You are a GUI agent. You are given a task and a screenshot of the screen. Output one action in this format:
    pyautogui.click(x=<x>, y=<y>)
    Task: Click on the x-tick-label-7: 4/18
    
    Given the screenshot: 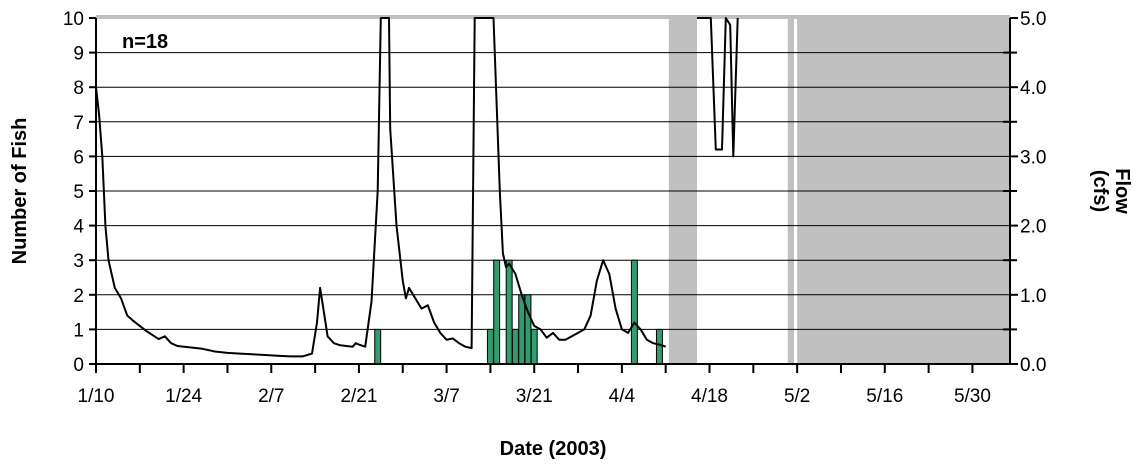 What is the action you would take?
    pyautogui.click(x=709, y=396)
    